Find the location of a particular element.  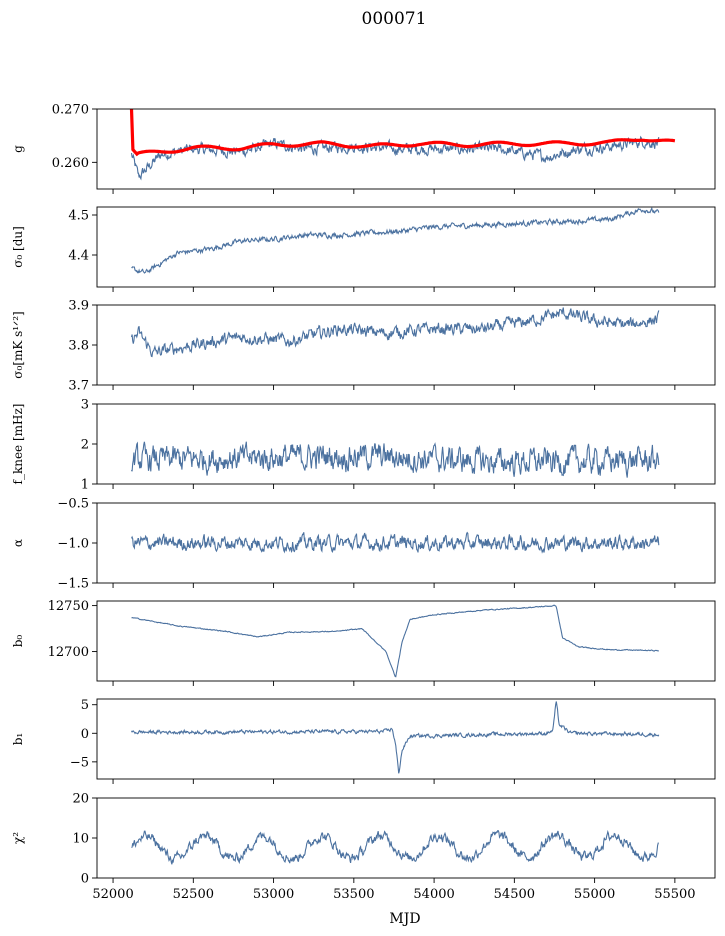

y-tick-label: 0.260 is located at coordinates (70, 163).